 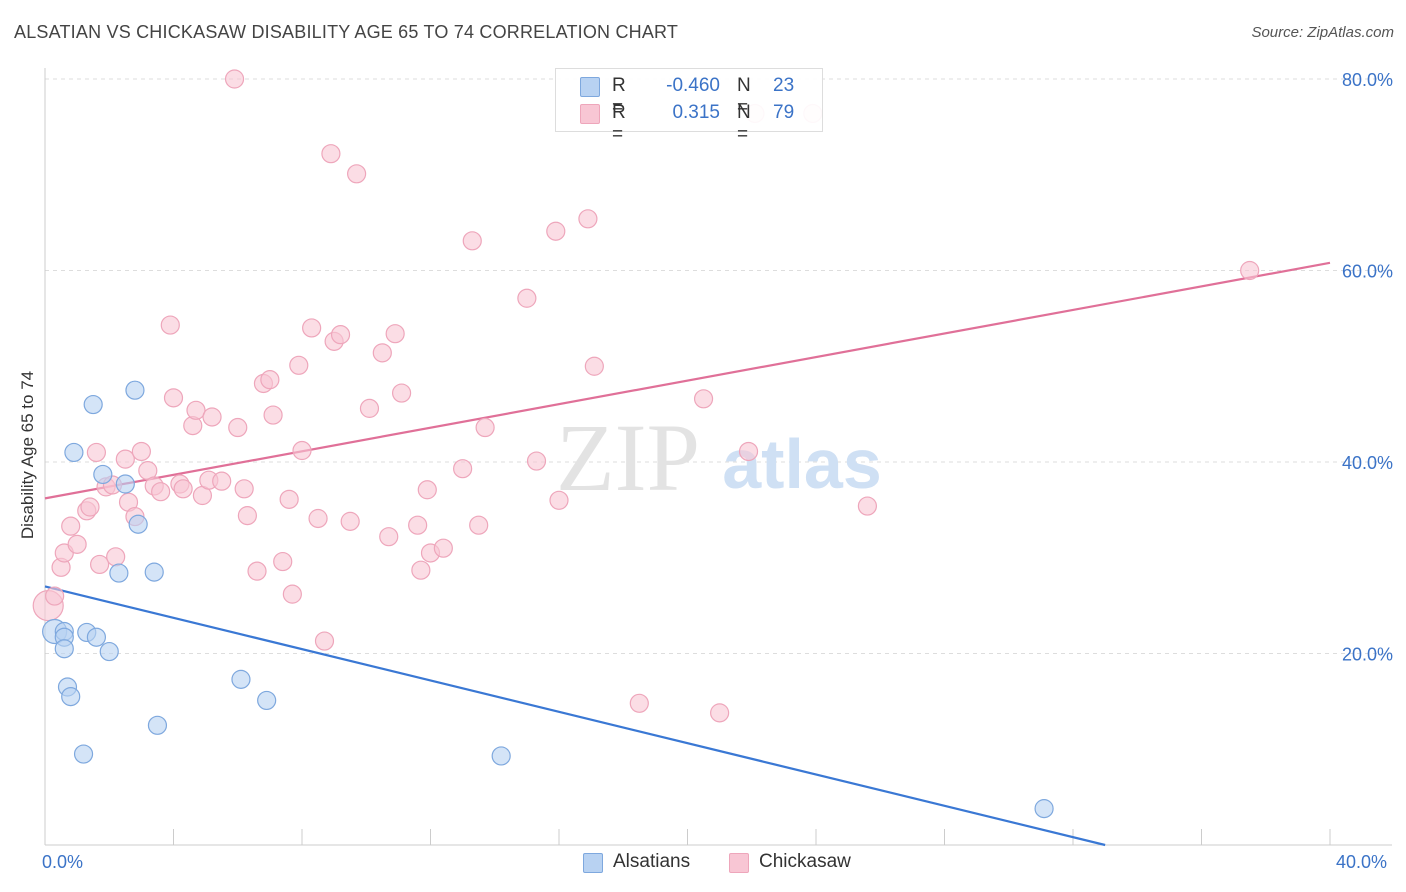 What do you see at coordinates (1367, 655) in the screenshot?
I see `y-tick-label: 20.0%` at bounding box center [1367, 655].